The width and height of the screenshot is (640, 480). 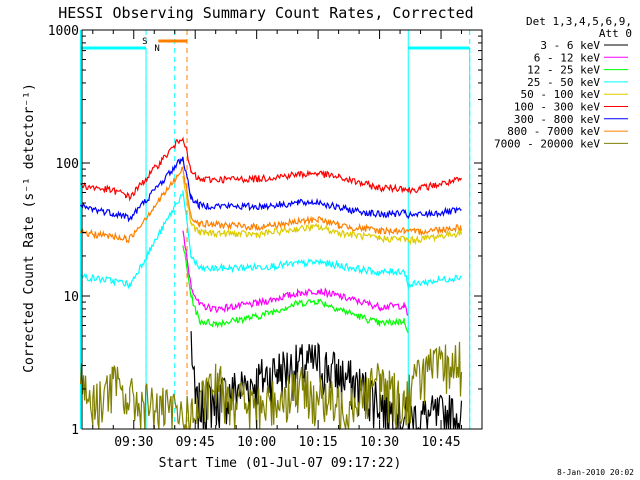 I want to click on legend-label: 100 - 300 keV, so click(x=557, y=107).